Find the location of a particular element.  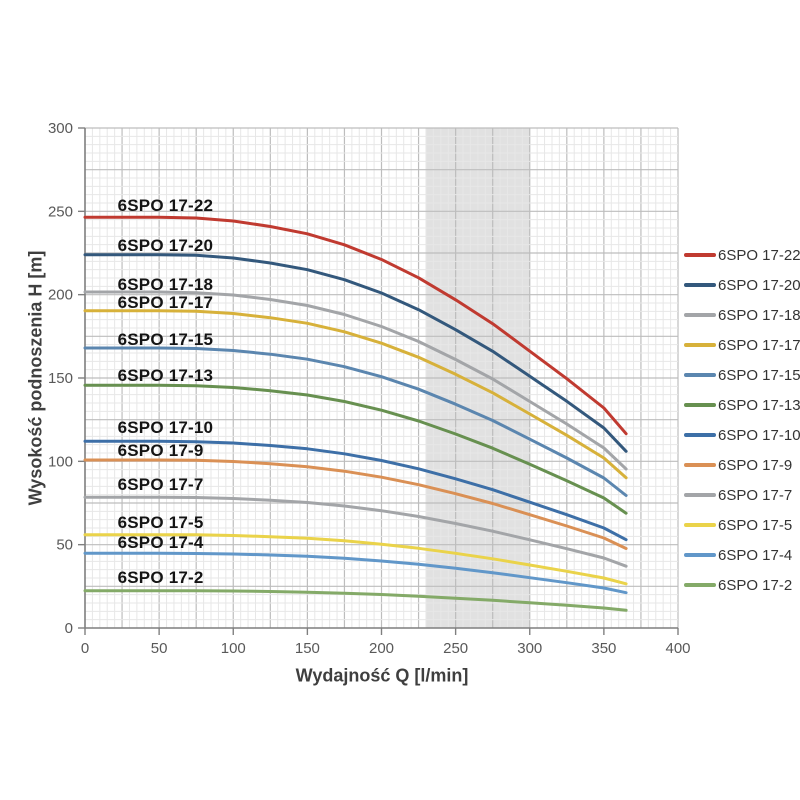

curve-label: 6SPO 17-22 is located at coordinates (165, 206).